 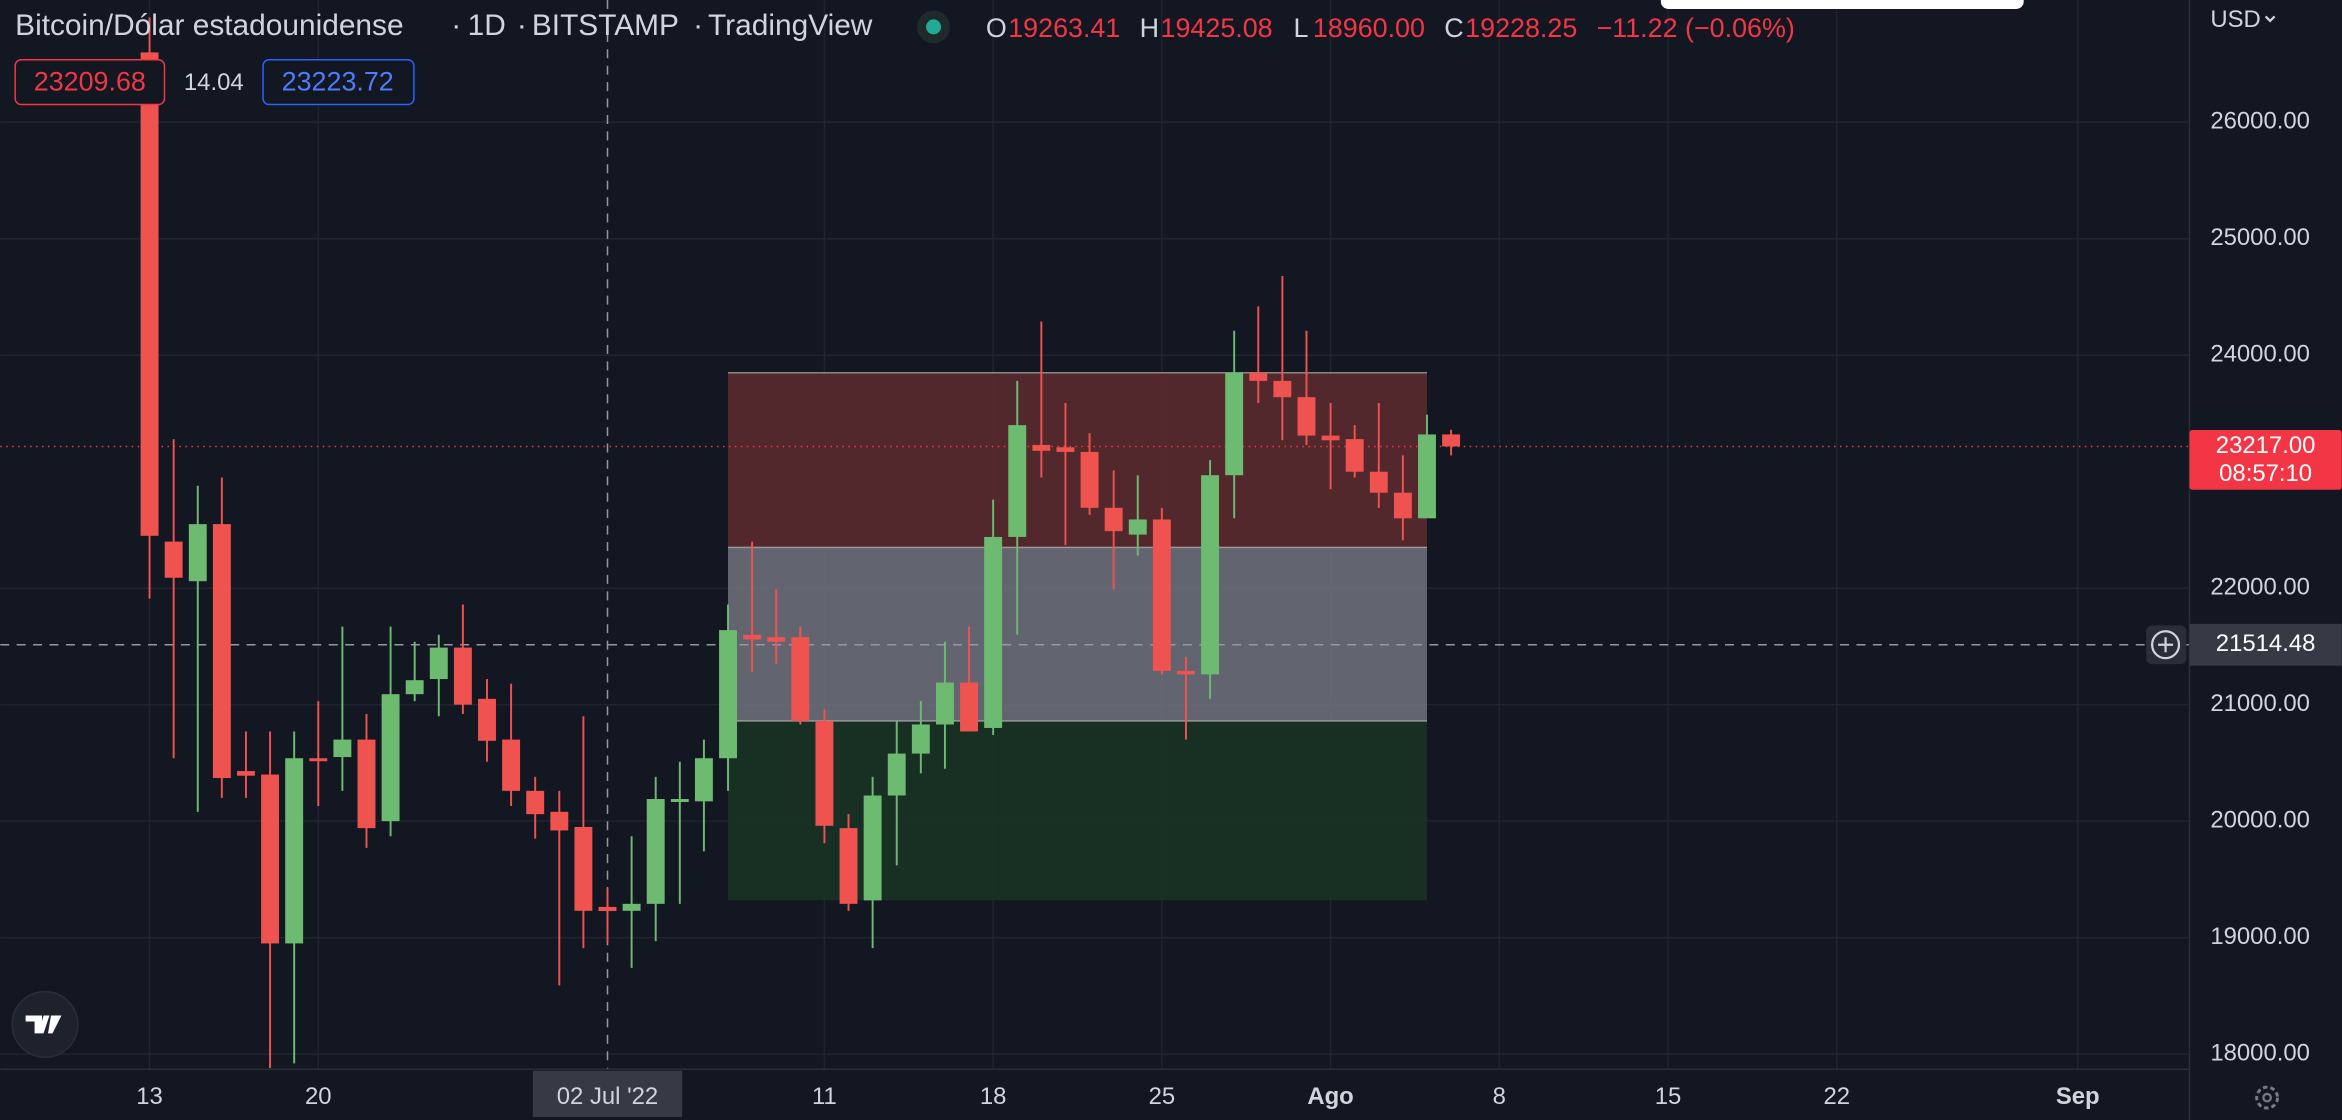 I want to click on add-alert-plus, so click(x=2166, y=645).